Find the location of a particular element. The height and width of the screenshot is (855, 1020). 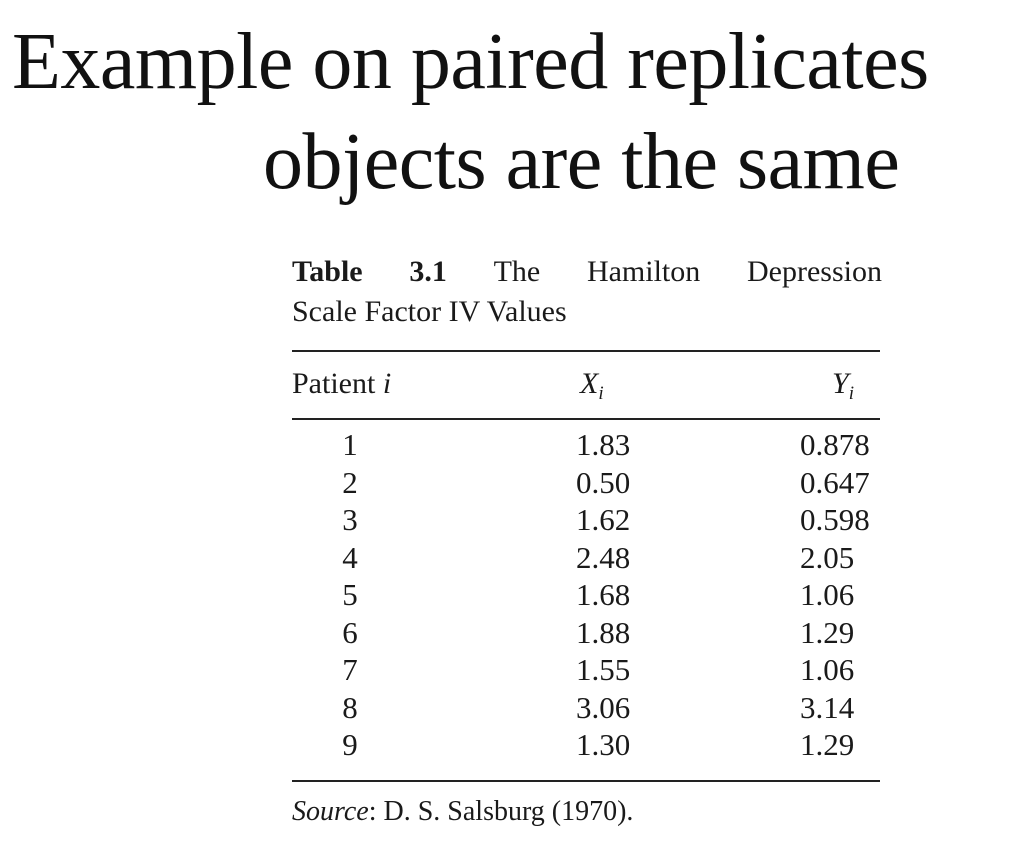

table-row: 8 3.06 3.14 is located at coordinates (587, 708).